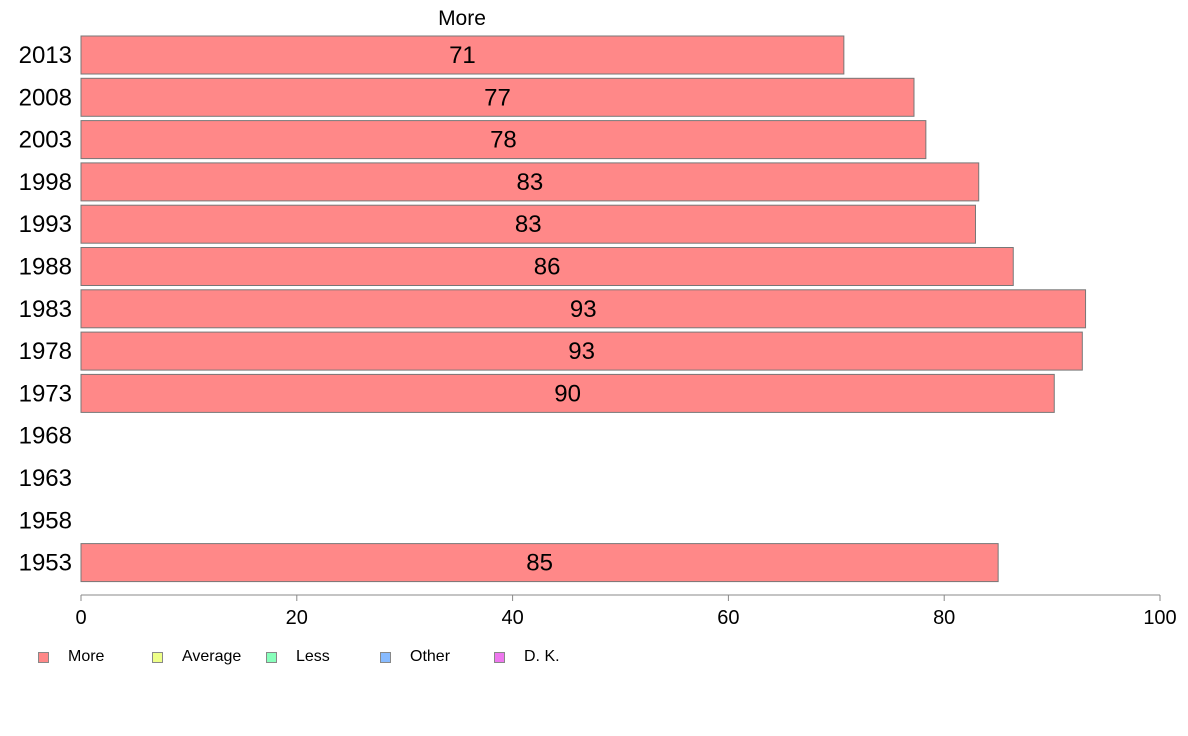 This screenshot has height=736, width=1188. Describe the element at coordinates (45, 97) in the screenshot. I see `y-tick-label: 2008` at that location.